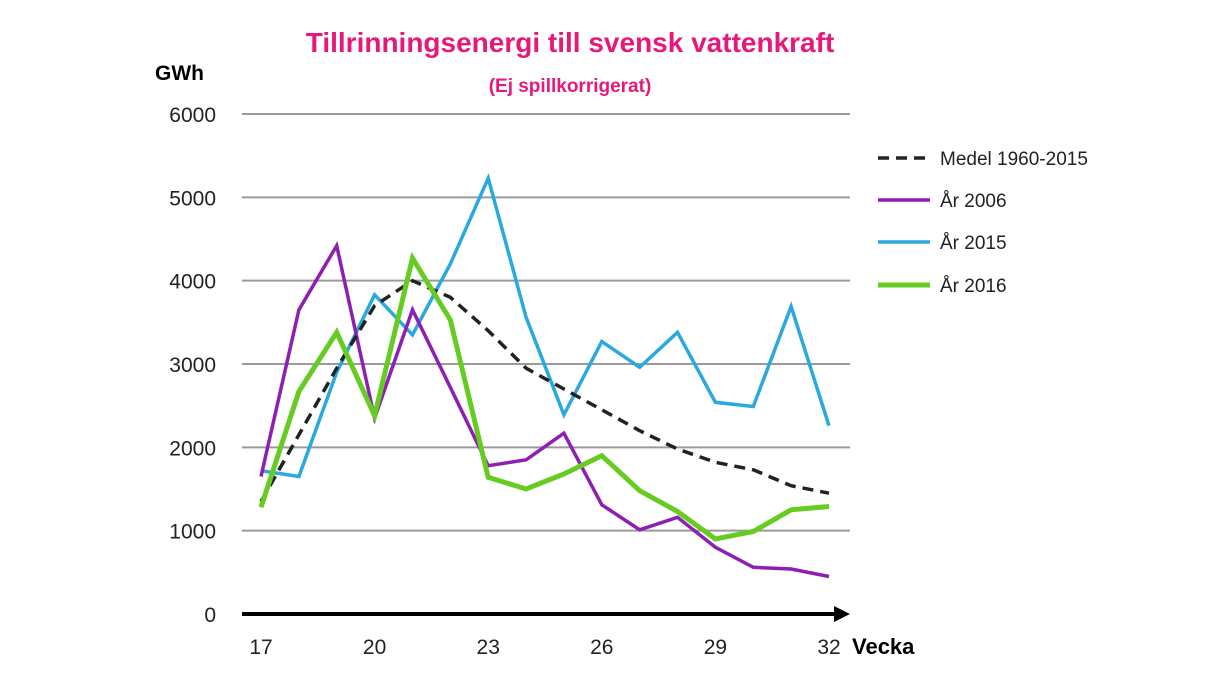  Describe the element at coordinates (179, 73) in the screenshot. I see `y-axis-unit-label: GWh` at that location.